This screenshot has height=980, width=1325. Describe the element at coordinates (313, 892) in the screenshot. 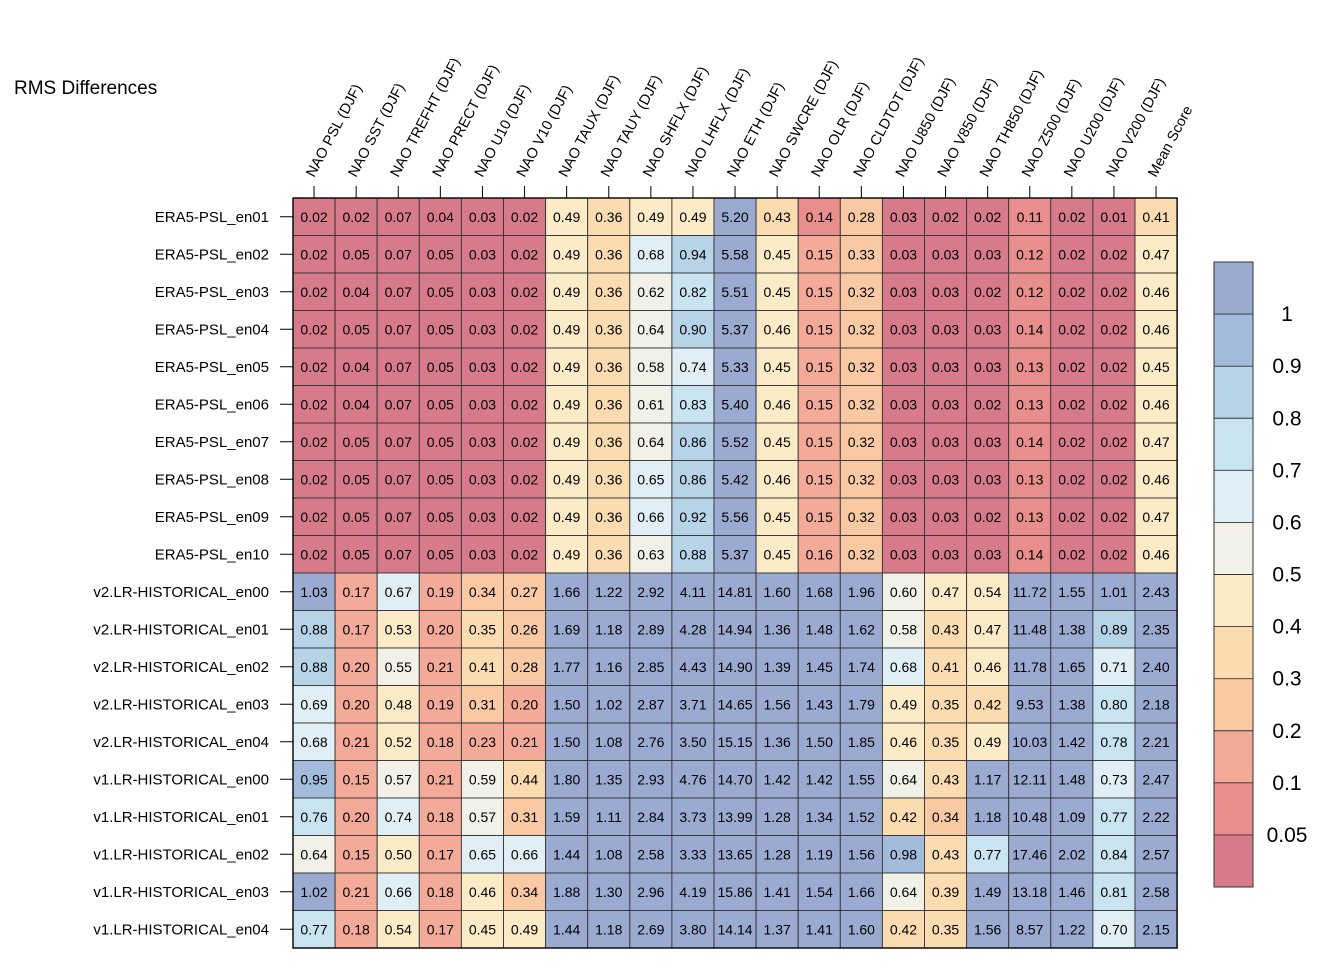

I see `cell-value-label: 1.02` at that location.